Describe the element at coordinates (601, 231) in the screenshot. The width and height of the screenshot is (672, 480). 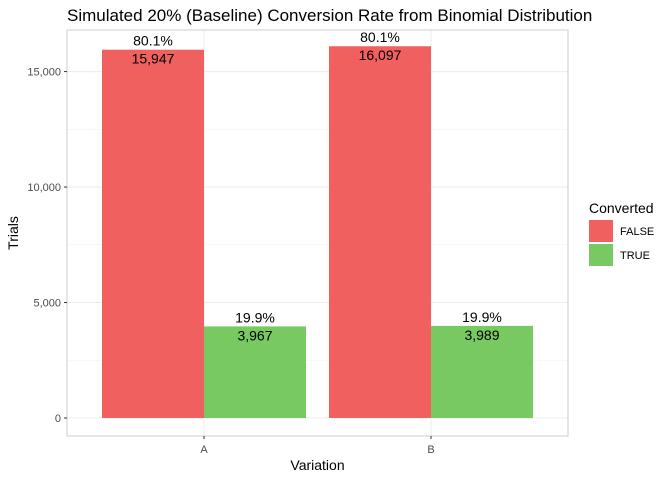
I see `legend-key-false` at that location.